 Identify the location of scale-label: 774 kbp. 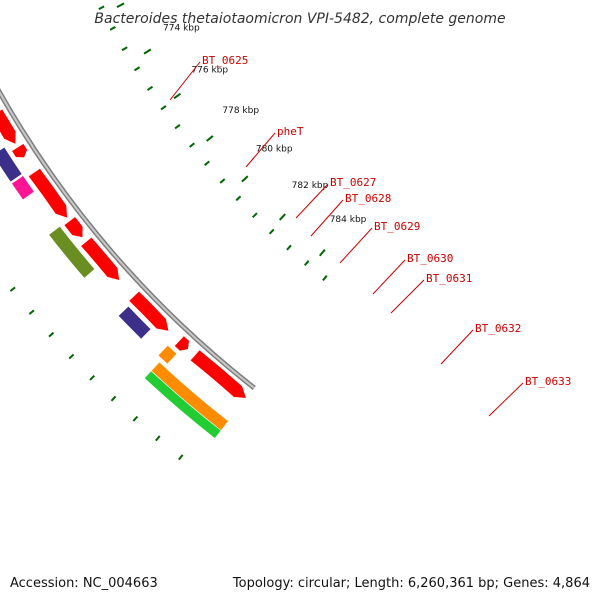
(181, 28).